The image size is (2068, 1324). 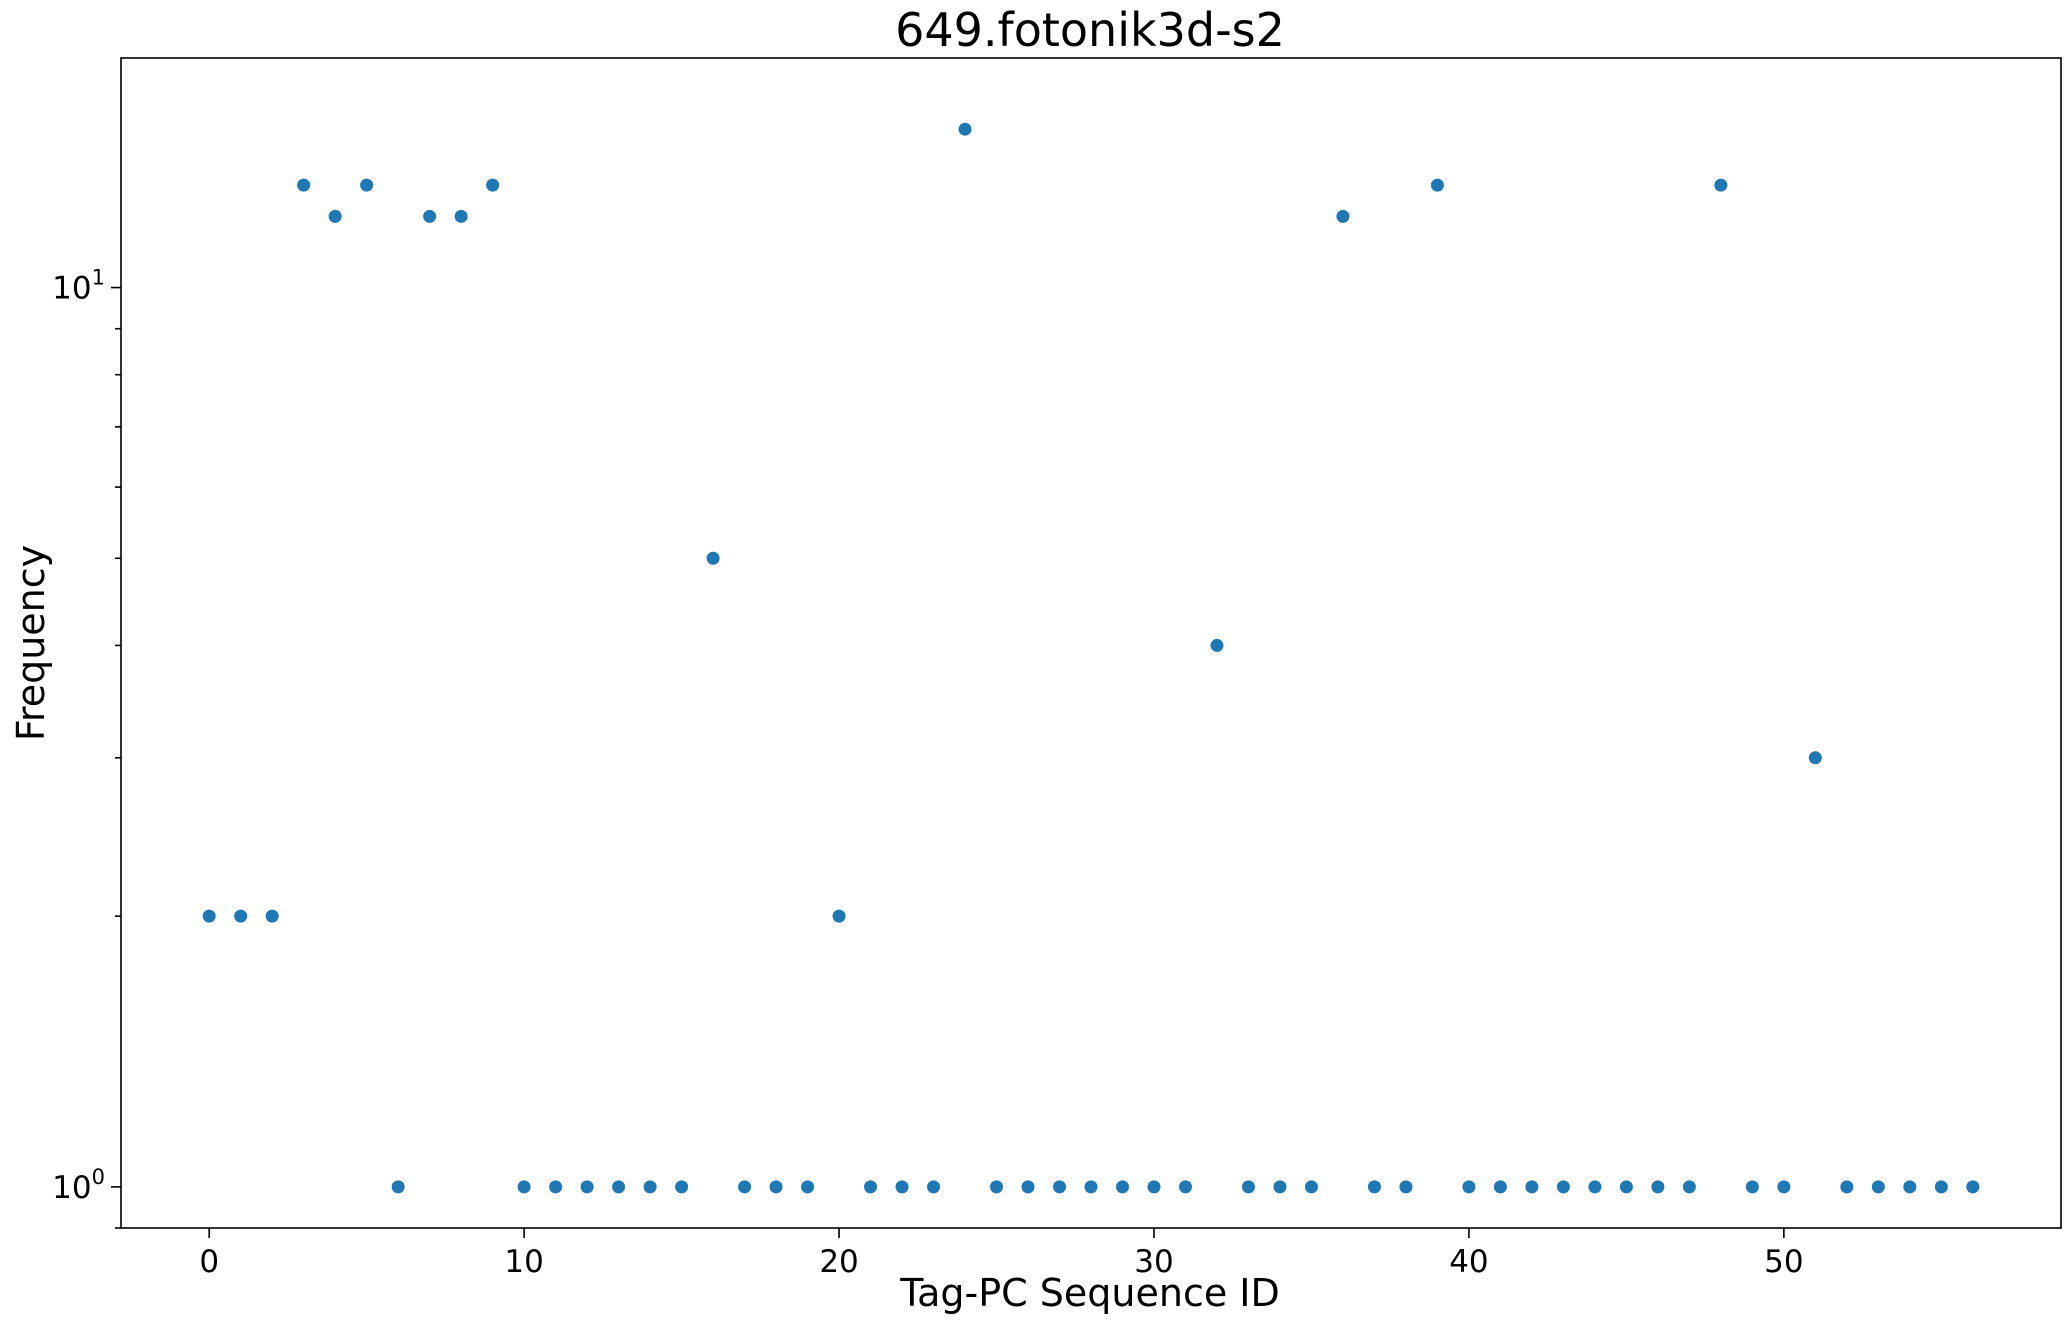 I want to click on y-tick-label: 10⁰, so click(x=78, y=1185).